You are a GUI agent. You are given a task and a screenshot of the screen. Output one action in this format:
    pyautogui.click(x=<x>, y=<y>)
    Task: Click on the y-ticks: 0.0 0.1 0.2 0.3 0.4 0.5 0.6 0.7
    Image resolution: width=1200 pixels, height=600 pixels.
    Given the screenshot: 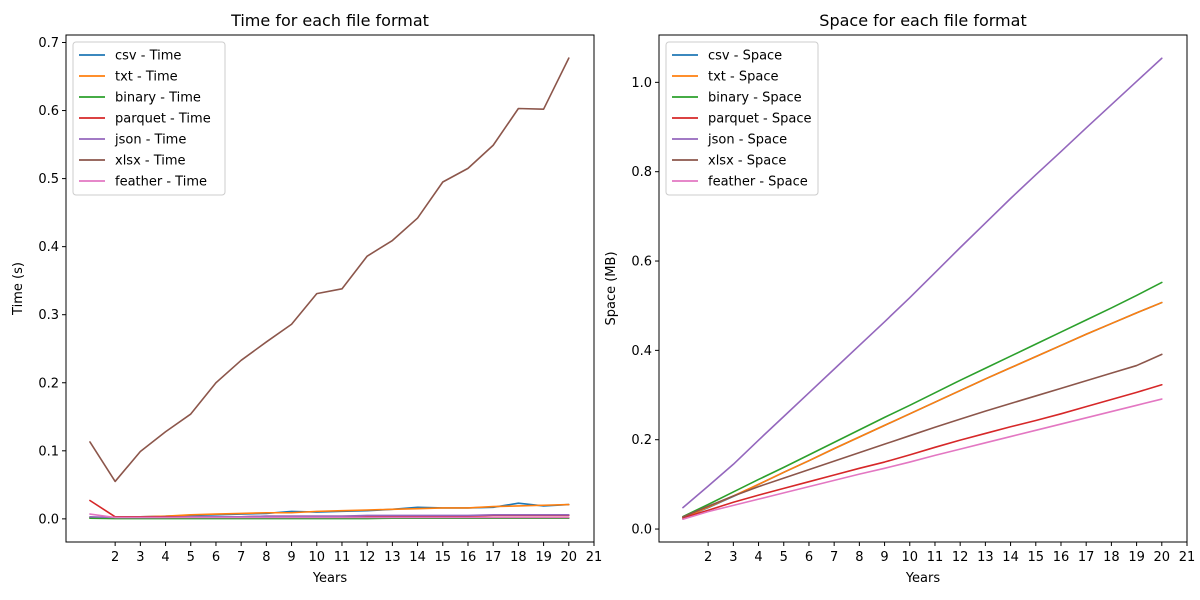 What is the action you would take?
    pyautogui.click(x=52, y=281)
    